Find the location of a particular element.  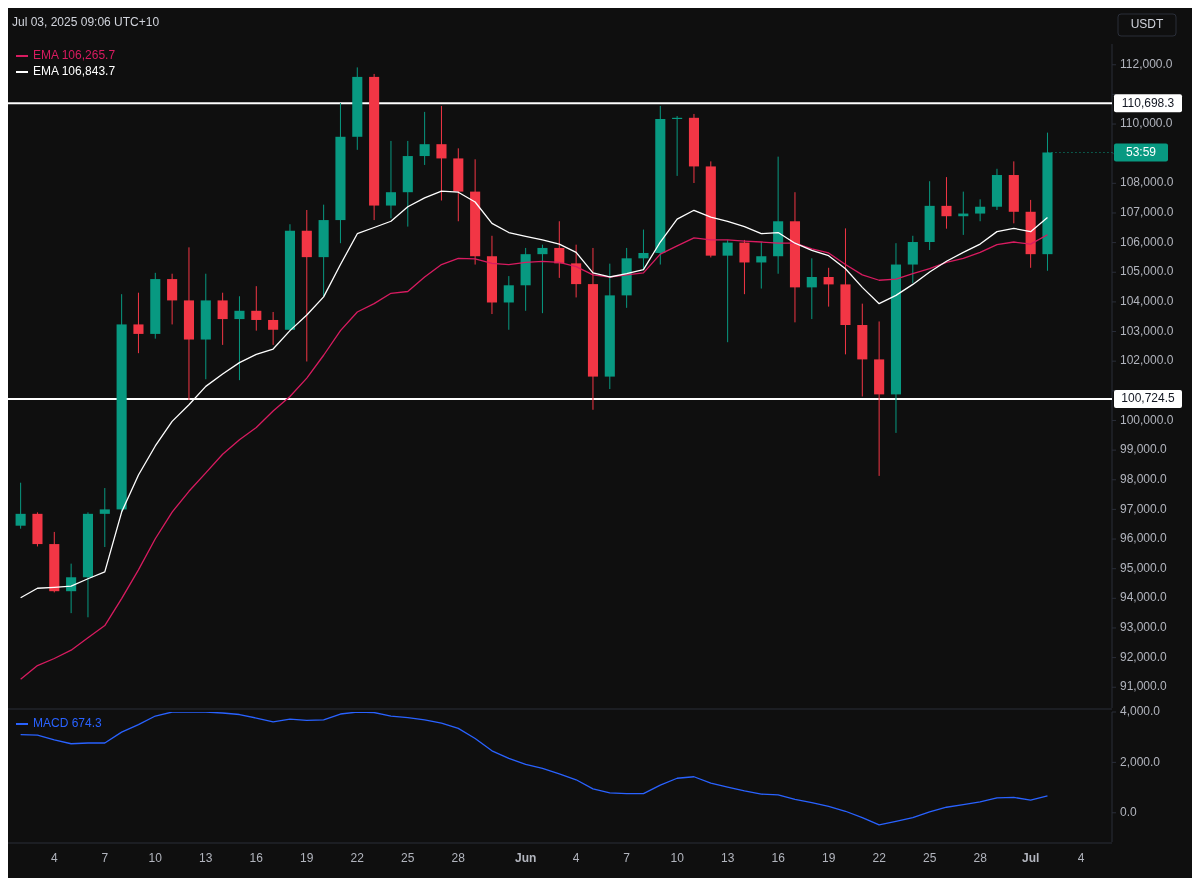

y-tick-label: 107,000.0 is located at coordinates (1147, 212).